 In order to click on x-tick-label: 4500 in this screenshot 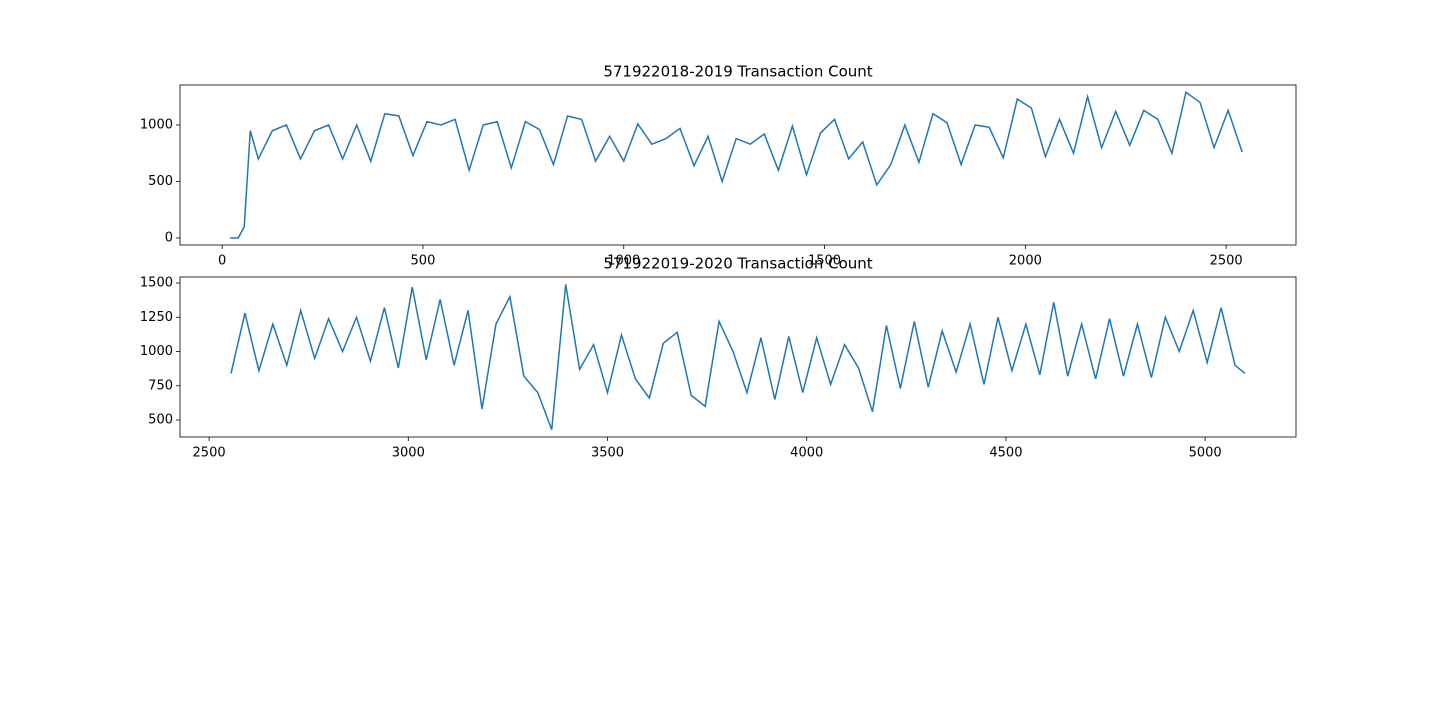, I will do `click(1005, 453)`.